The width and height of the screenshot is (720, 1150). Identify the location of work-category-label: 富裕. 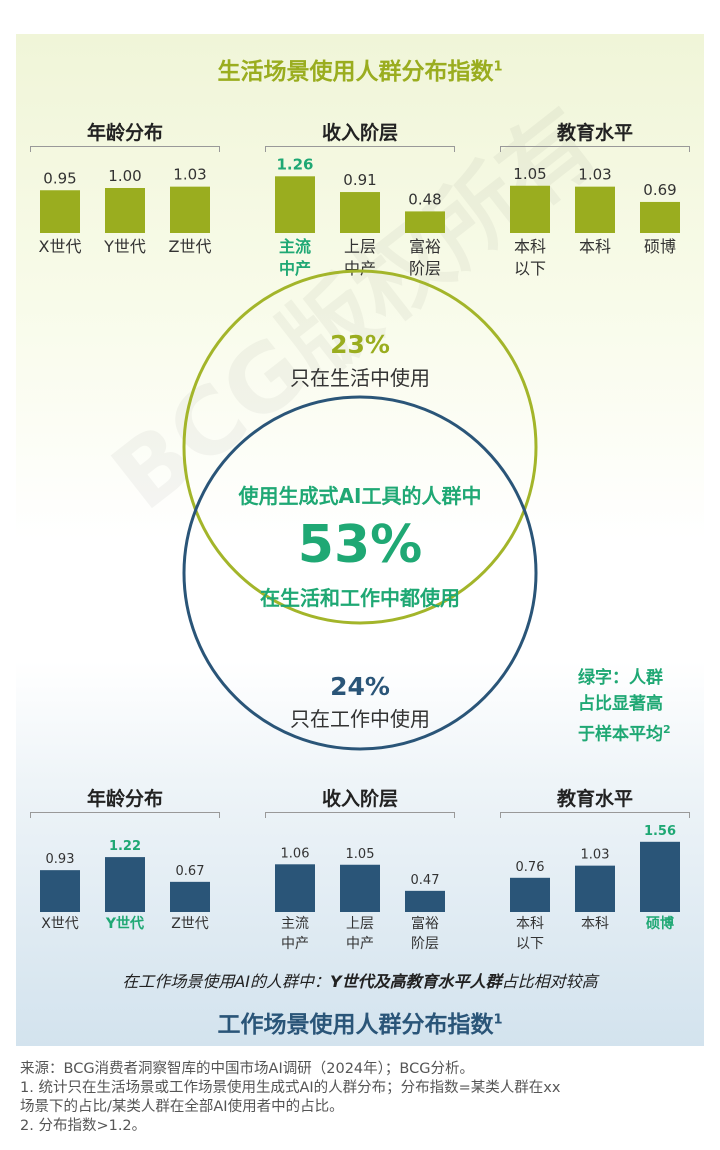
(425, 923).